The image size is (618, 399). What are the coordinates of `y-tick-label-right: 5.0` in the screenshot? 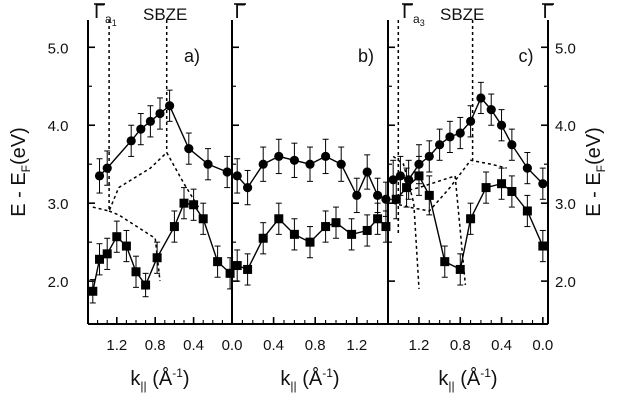 It's located at (565, 48).